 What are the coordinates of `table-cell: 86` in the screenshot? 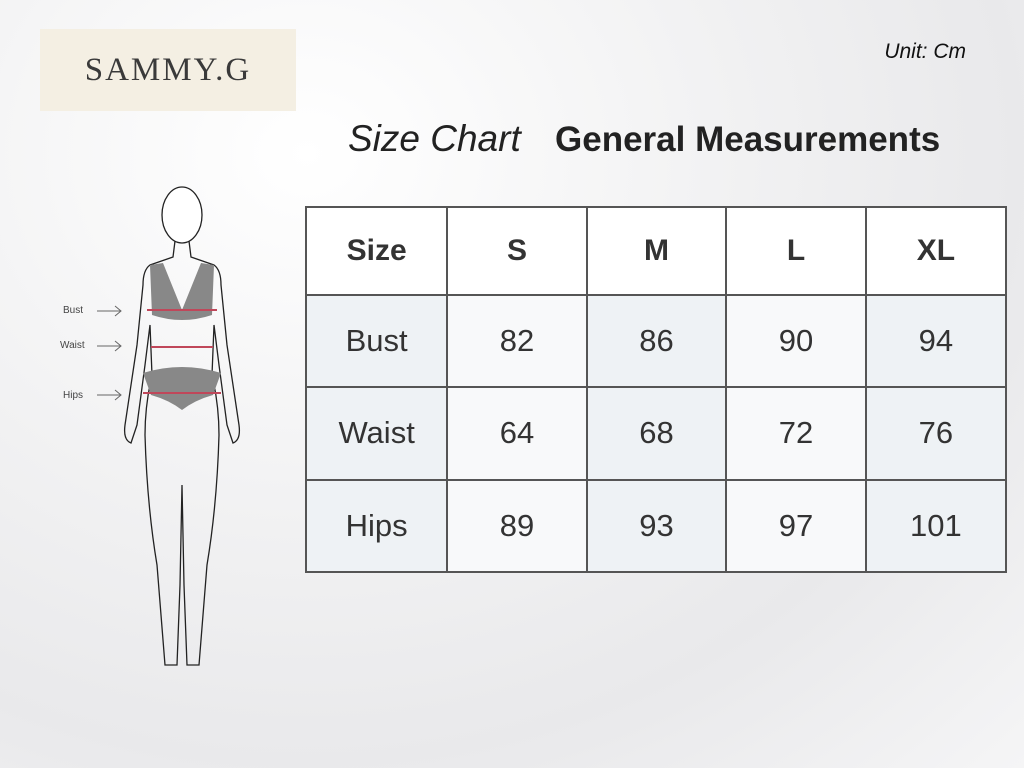 It's located at (656, 341).